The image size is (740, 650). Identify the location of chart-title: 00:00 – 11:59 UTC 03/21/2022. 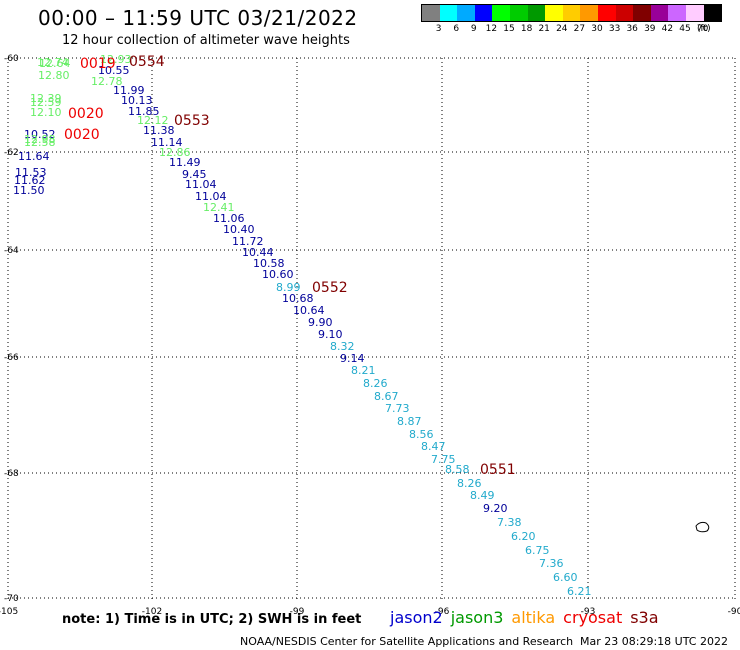
(198, 18).